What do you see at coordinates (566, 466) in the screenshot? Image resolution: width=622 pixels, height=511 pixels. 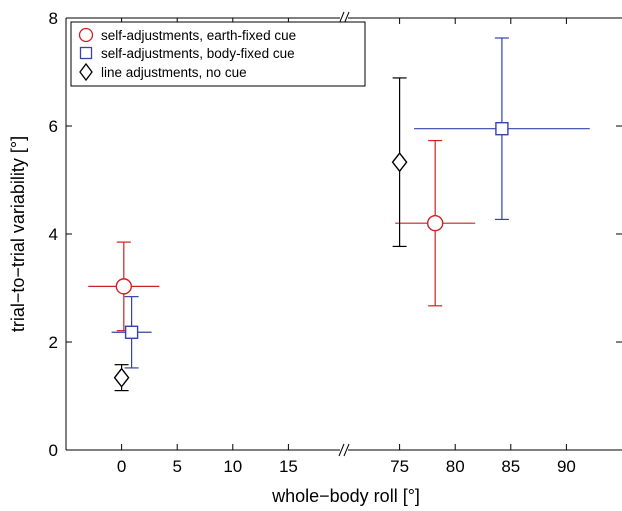 I see `x-tick-label: 90` at bounding box center [566, 466].